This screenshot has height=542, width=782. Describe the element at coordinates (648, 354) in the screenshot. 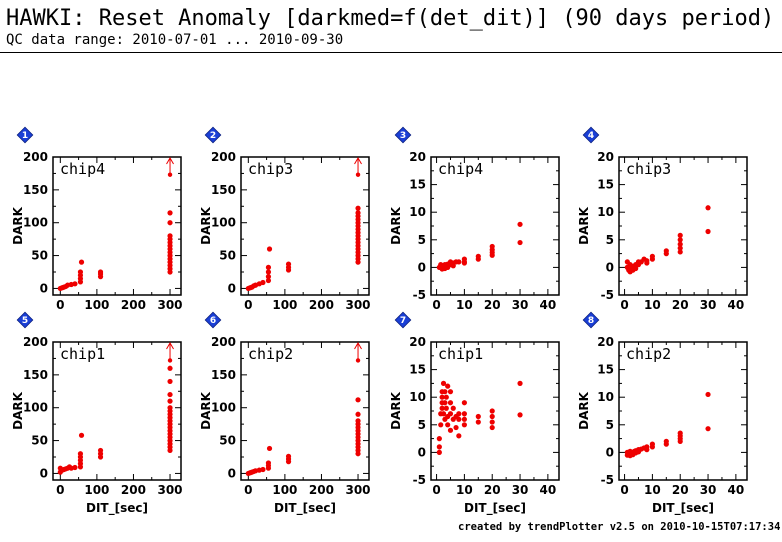

I see `panel-chip-label: chip2` at that location.